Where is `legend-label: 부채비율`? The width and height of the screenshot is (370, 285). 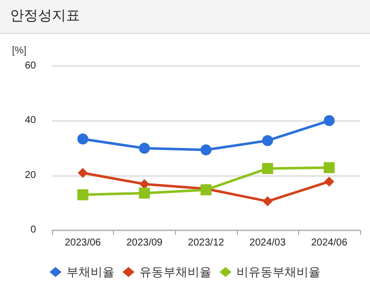 legend-label: 부채비율 is located at coordinates (90, 272).